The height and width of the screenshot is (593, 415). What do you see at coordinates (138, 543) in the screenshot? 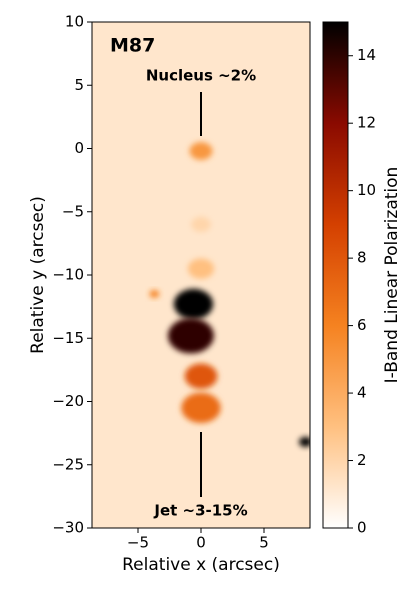
I see `x-tick-label: −5` at bounding box center [138, 543].